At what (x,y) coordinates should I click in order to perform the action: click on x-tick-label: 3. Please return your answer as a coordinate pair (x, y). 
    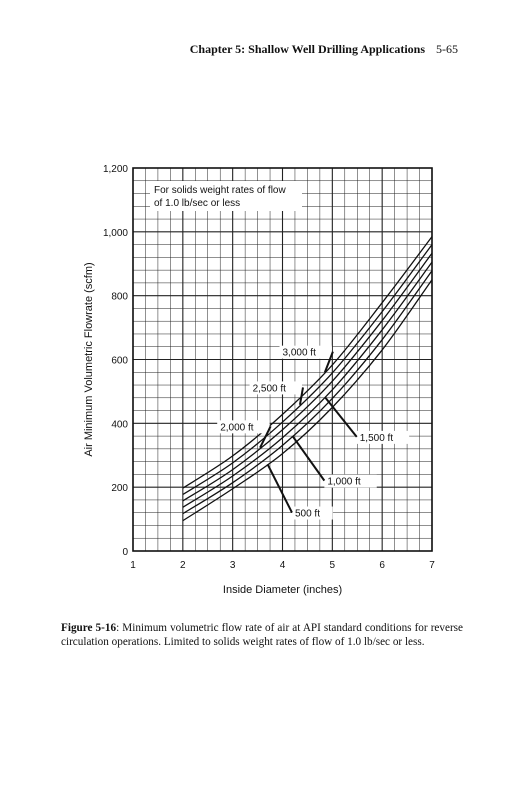
    Looking at the image, I should click on (233, 565).